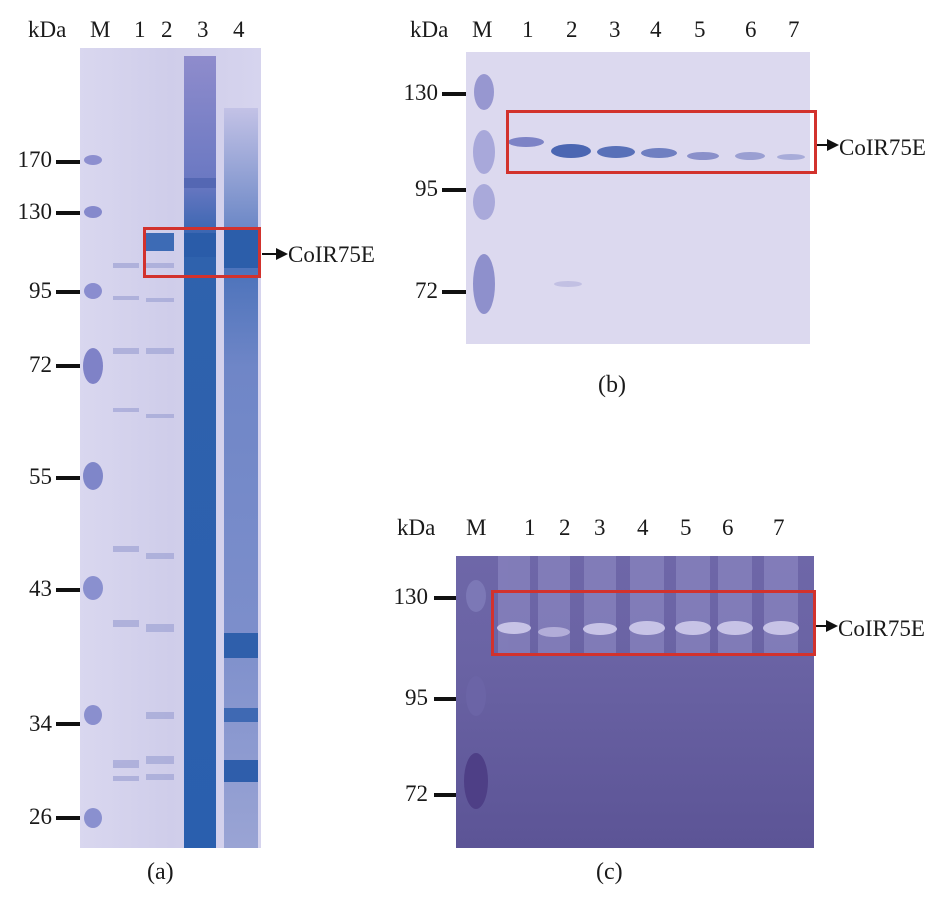  What do you see at coordinates (779, 527) in the screenshot?
I see `panel-c-lane-label: 7` at bounding box center [779, 527].